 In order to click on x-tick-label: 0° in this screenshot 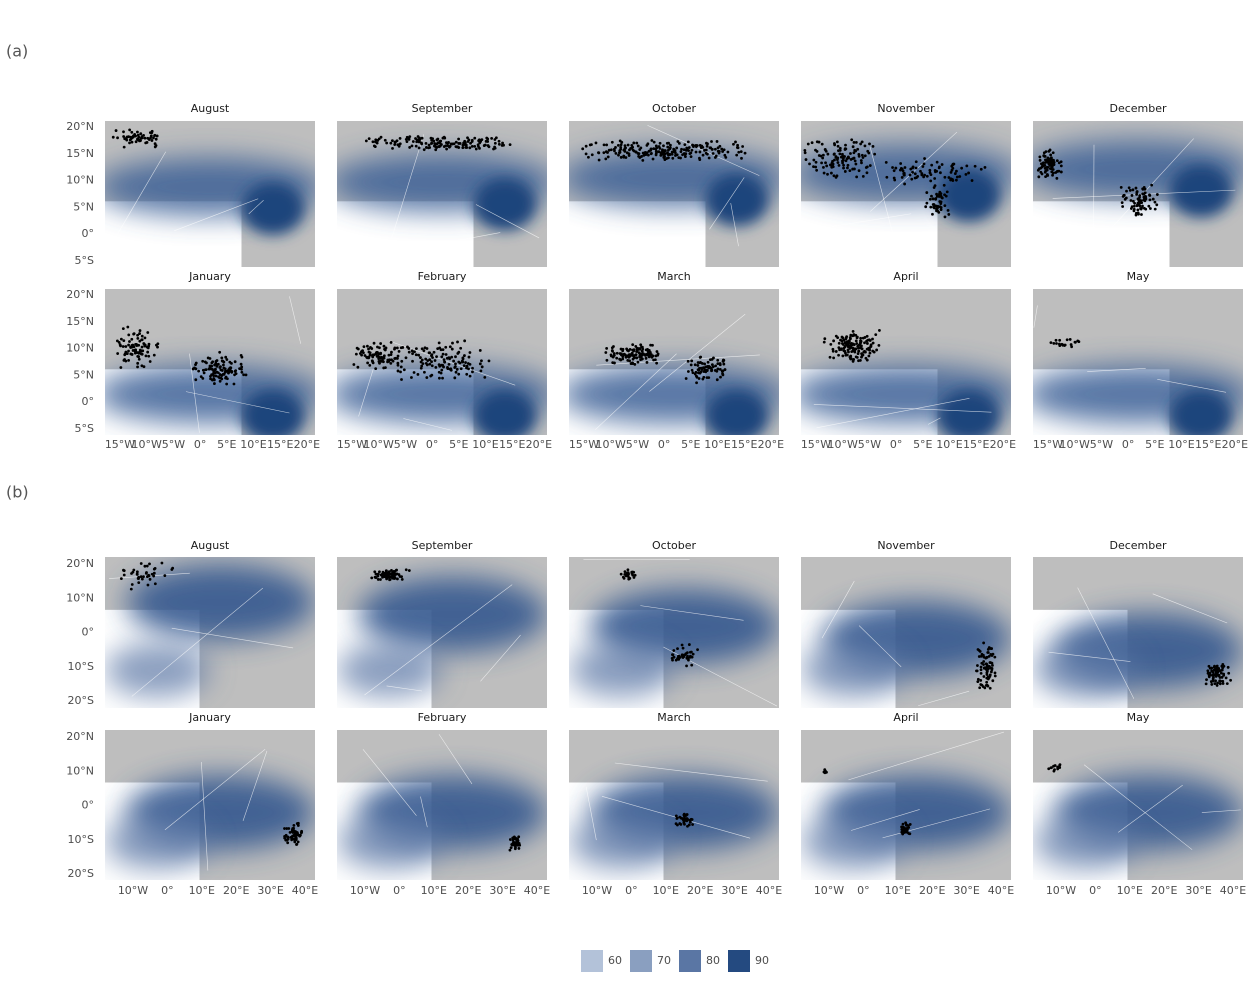, I will do `click(863, 890)`.